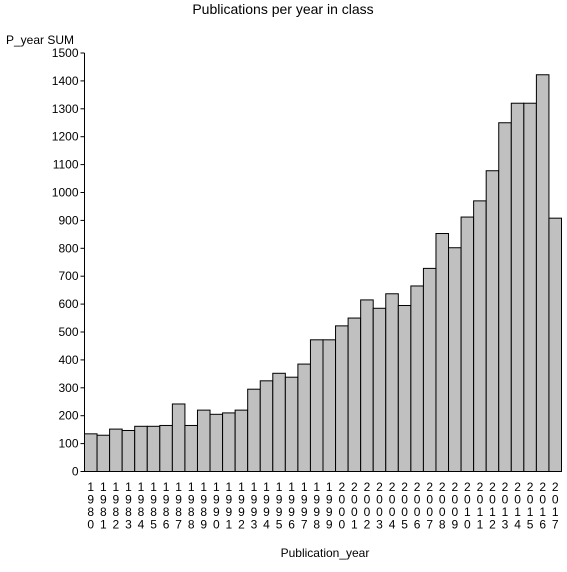  Describe the element at coordinates (517, 287) in the screenshot. I see `bar-2014` at that location.